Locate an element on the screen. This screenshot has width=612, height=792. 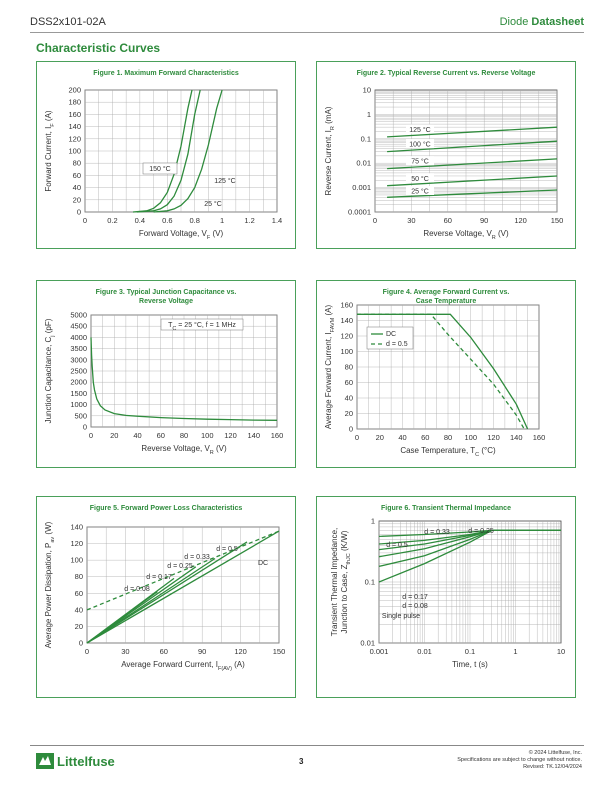
x-tick-label: 1 is located at coordinates (515, 651).